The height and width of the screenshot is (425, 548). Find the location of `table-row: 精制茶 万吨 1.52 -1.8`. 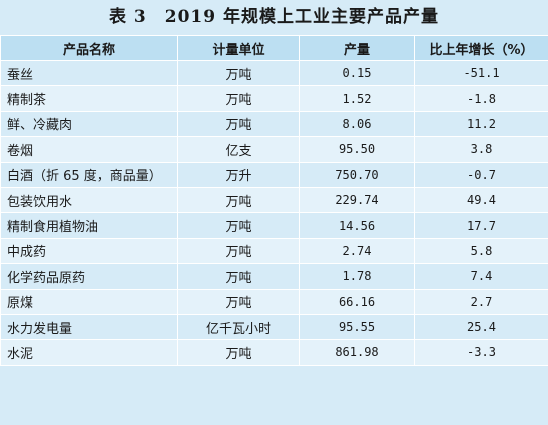

table-row: 精制茶 万吨 1.52 -1.8 is located at coordinates (274, 98).